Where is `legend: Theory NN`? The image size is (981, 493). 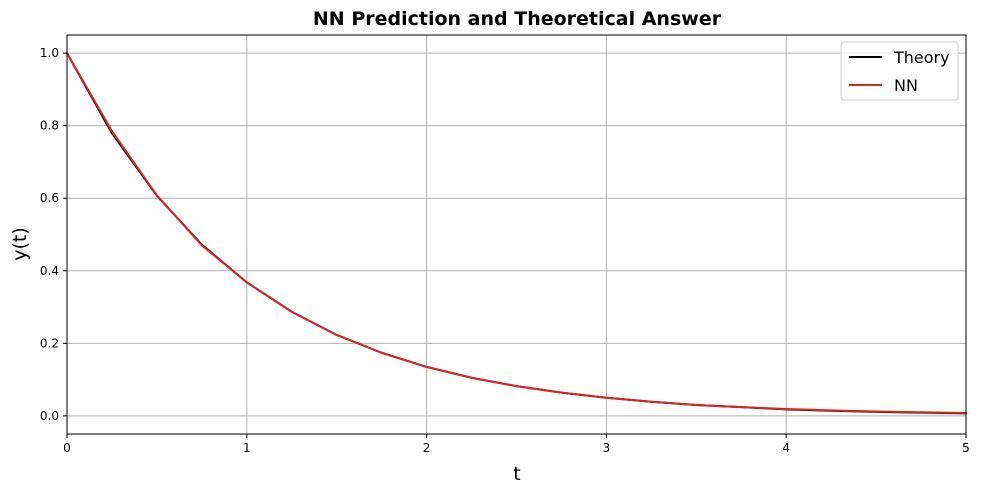
legend: Theory NN is located at coordinates (899, 71).